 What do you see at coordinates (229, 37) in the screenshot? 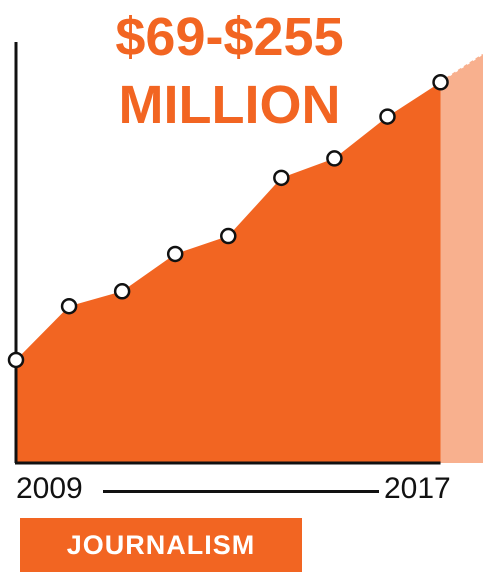
I see `chart-title-line-1: $69-$255` at bounding box center [229, 37].